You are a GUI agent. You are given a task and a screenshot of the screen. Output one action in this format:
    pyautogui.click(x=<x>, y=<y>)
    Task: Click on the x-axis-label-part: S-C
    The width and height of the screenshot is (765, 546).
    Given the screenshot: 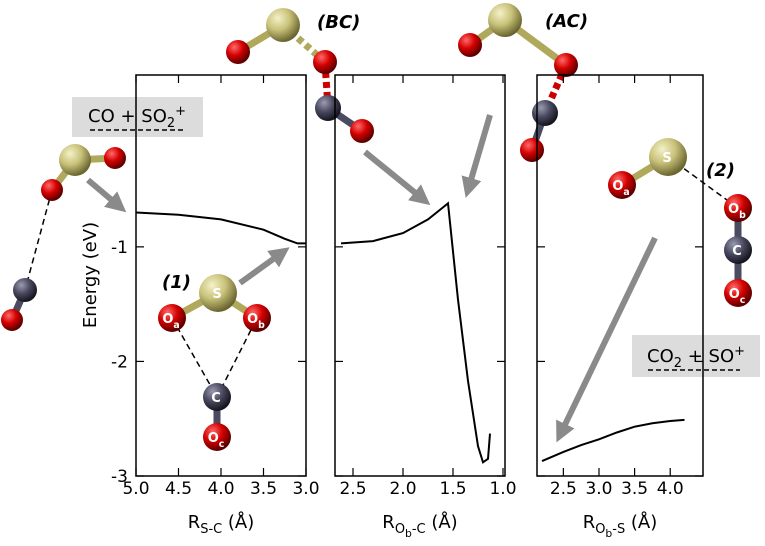 What is the action you would take?
    pyautogui.click(x=211, y=529)
    